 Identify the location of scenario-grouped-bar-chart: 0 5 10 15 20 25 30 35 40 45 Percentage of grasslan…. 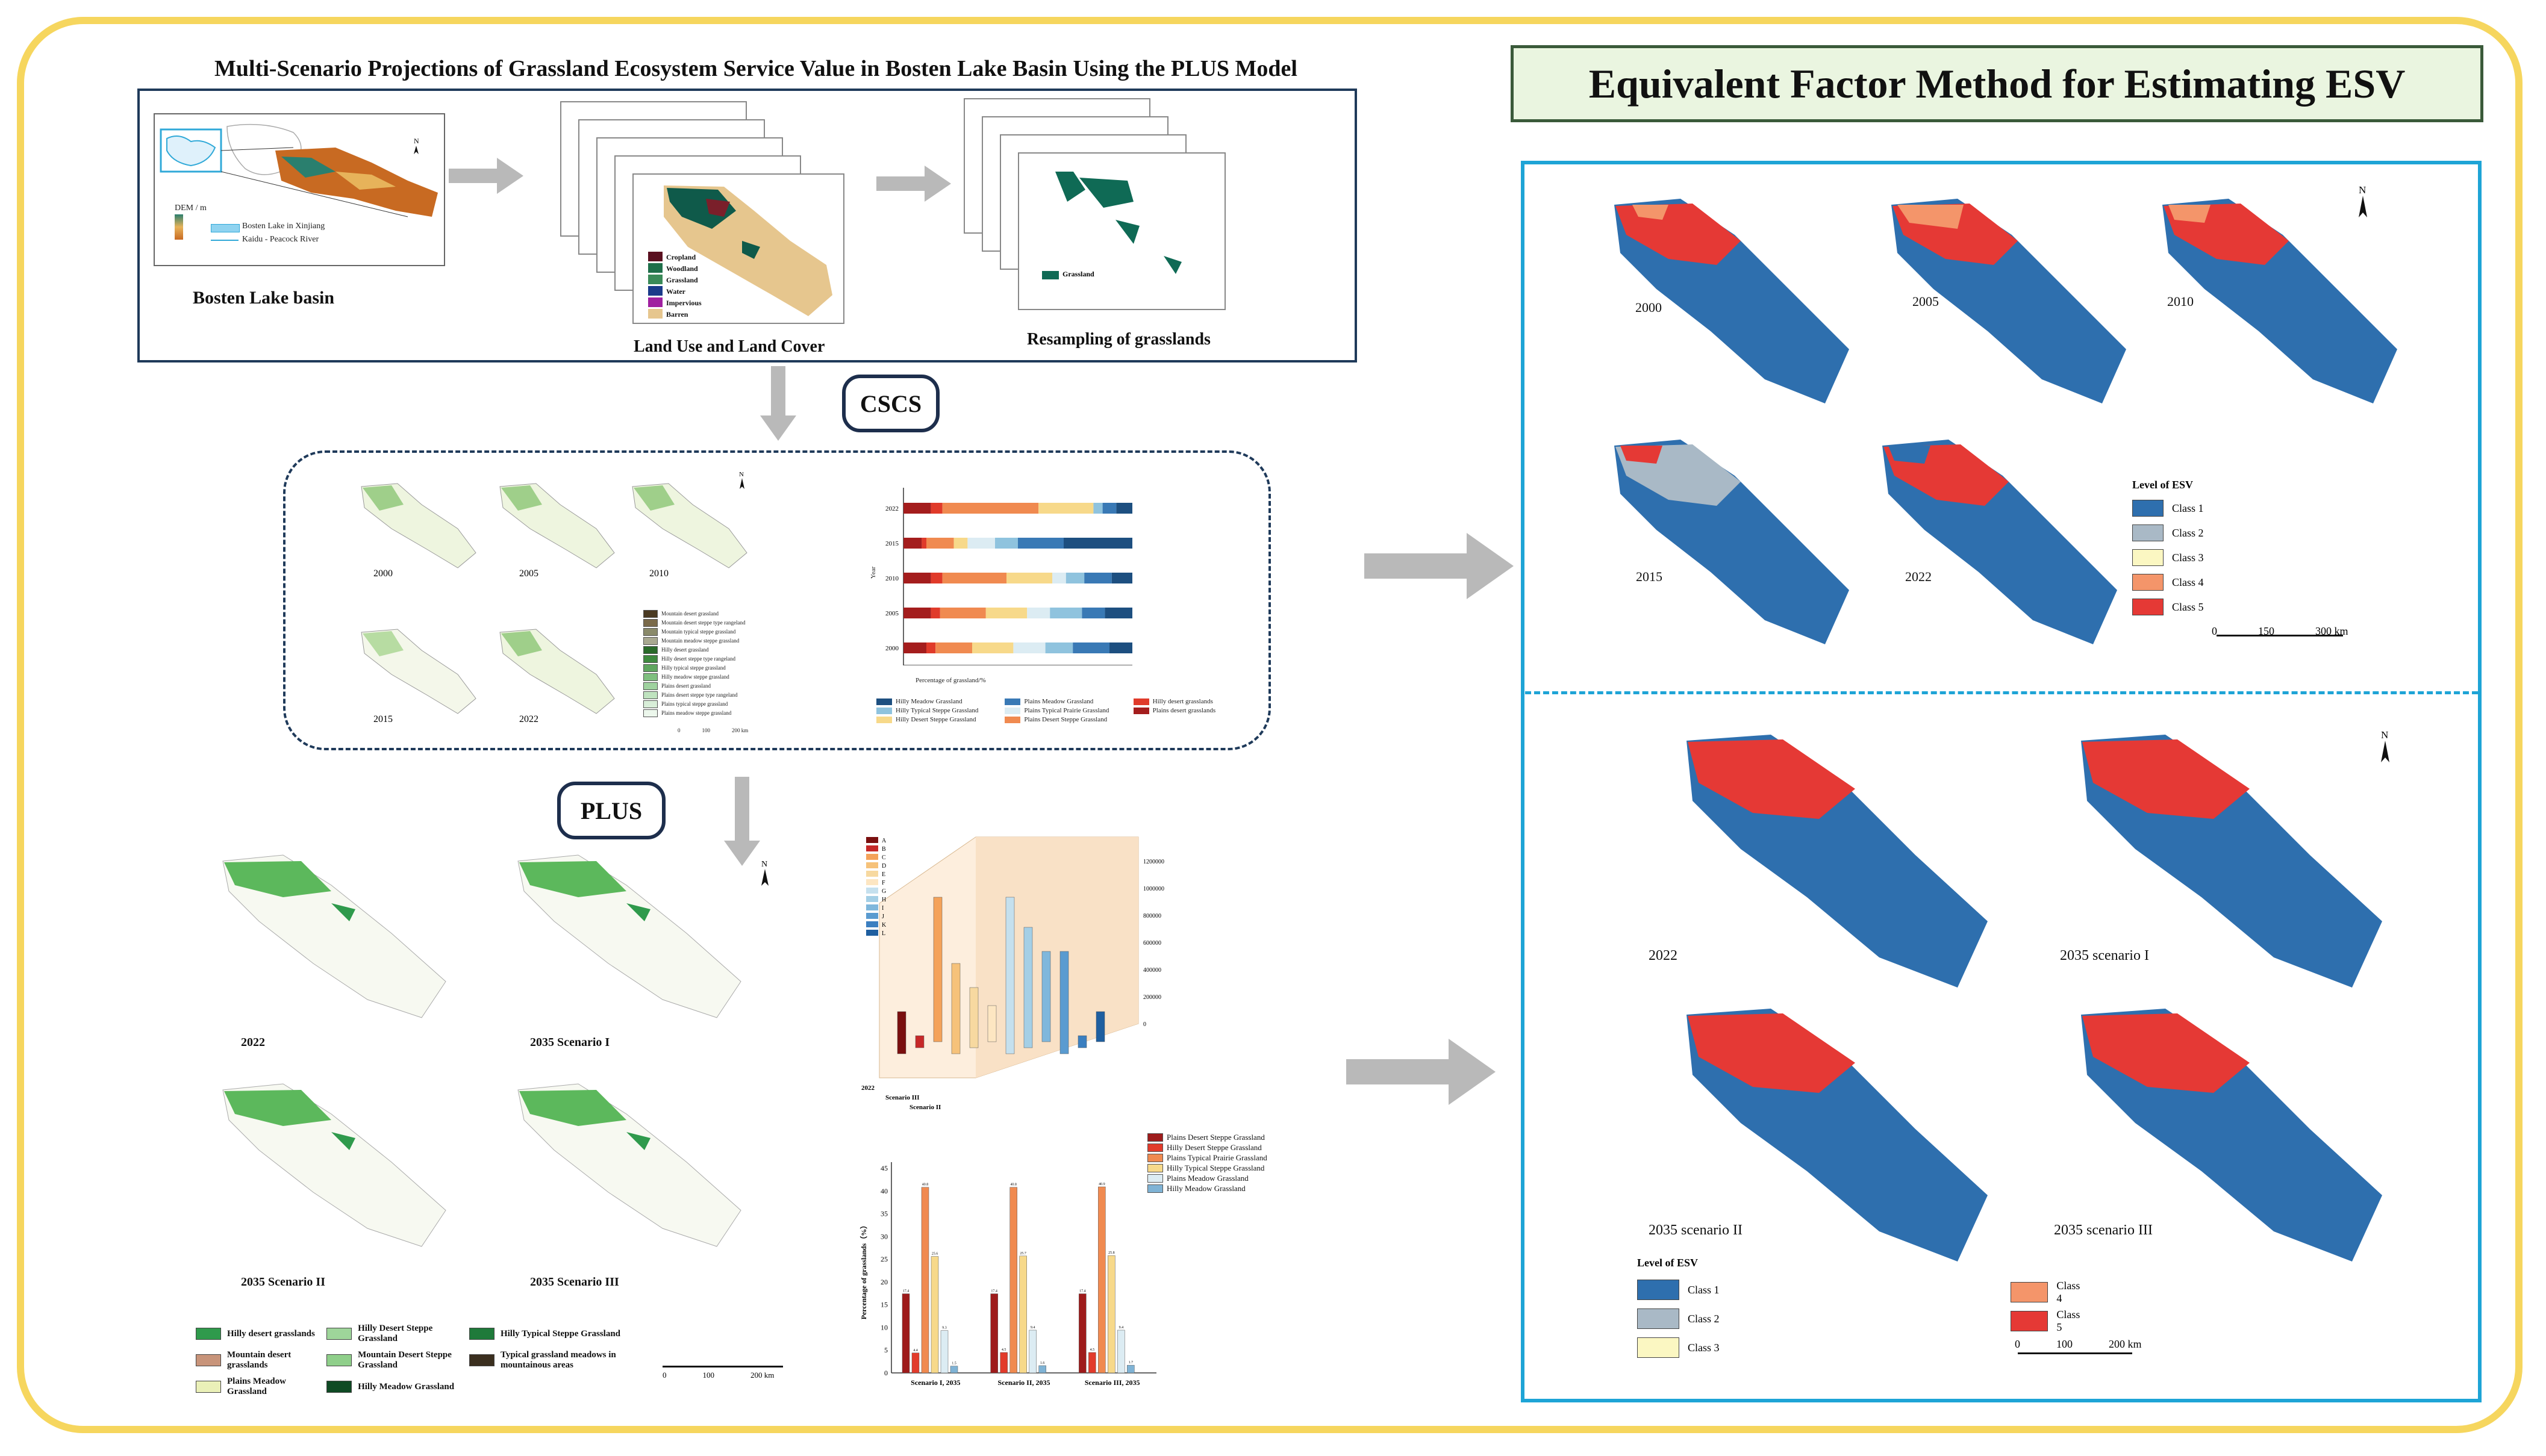
(1007, 1275).